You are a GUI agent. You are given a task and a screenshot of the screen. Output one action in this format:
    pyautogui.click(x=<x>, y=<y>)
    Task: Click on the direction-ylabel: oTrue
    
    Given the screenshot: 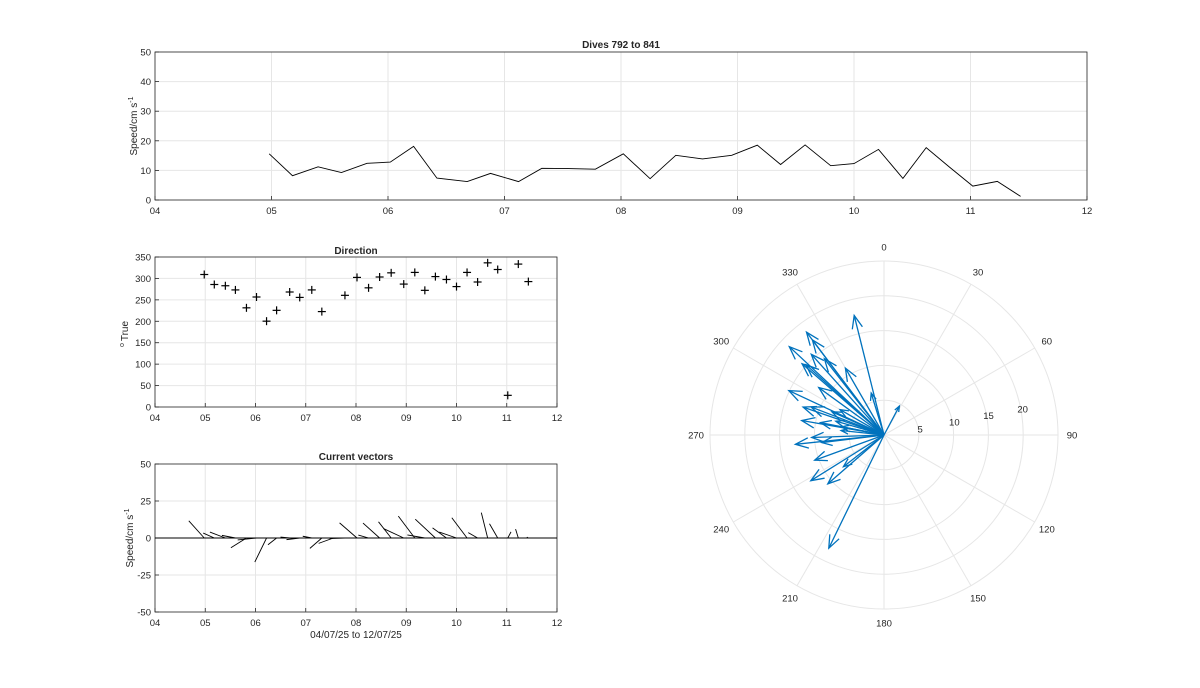 What is the action you would take?
    pyautogui.click(x=125, y=334)
    